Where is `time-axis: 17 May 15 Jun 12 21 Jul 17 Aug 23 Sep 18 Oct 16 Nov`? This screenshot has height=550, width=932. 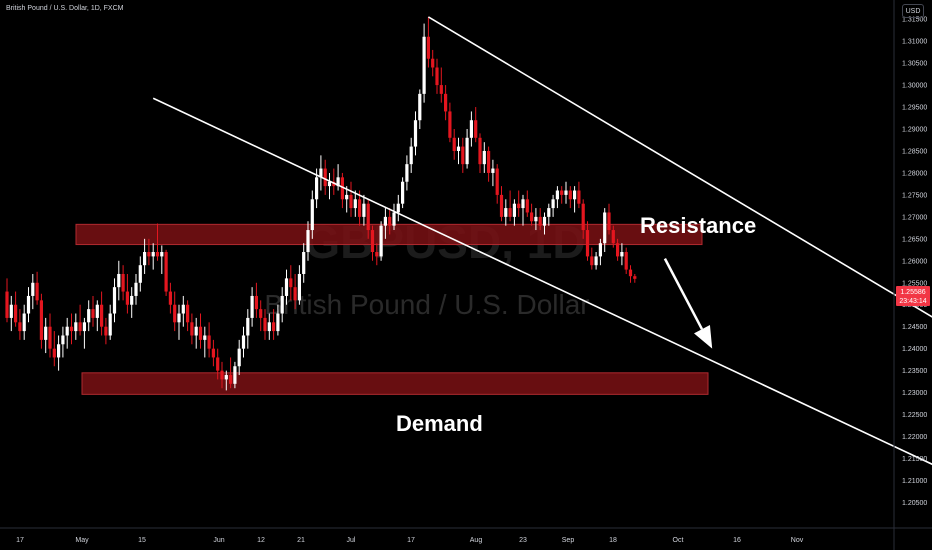 time-axis: 17 May 15 Jun 12 21 Jul 17 Aug 23 Sep 18 Oct 16 Nov is located at coordinates (410, 540).